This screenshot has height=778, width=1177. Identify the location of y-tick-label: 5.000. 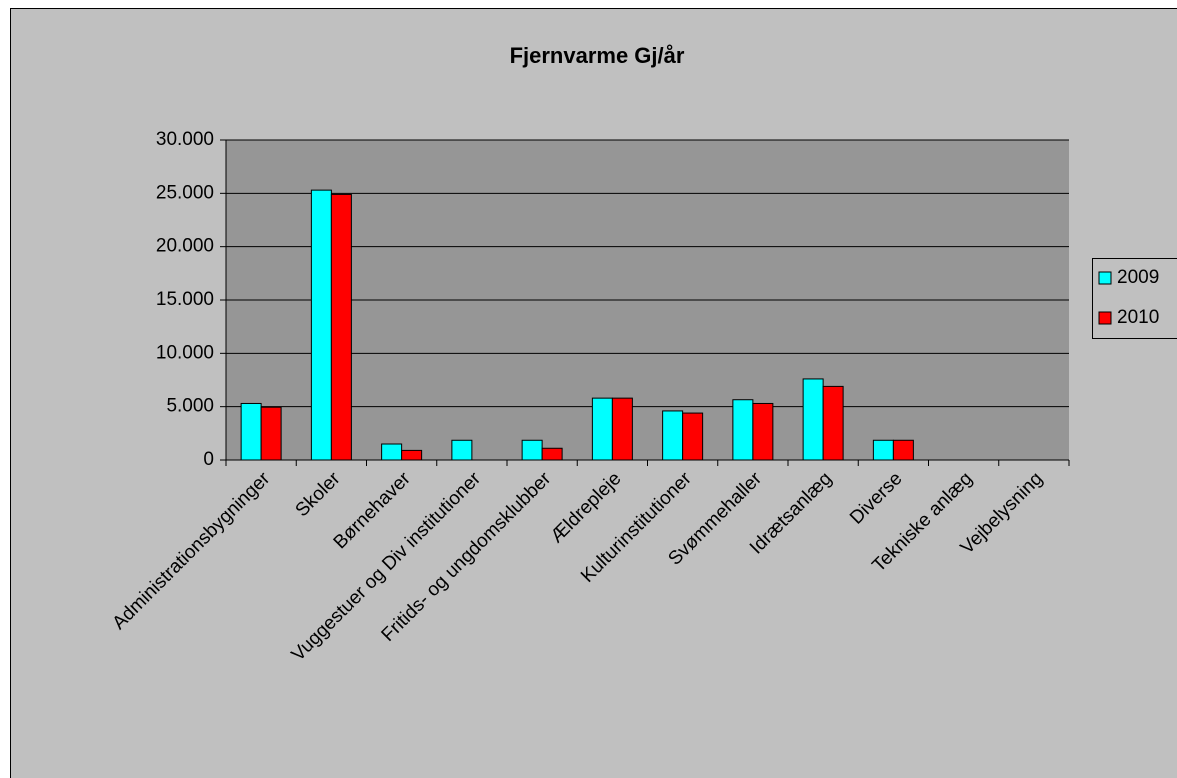
(190, 406).